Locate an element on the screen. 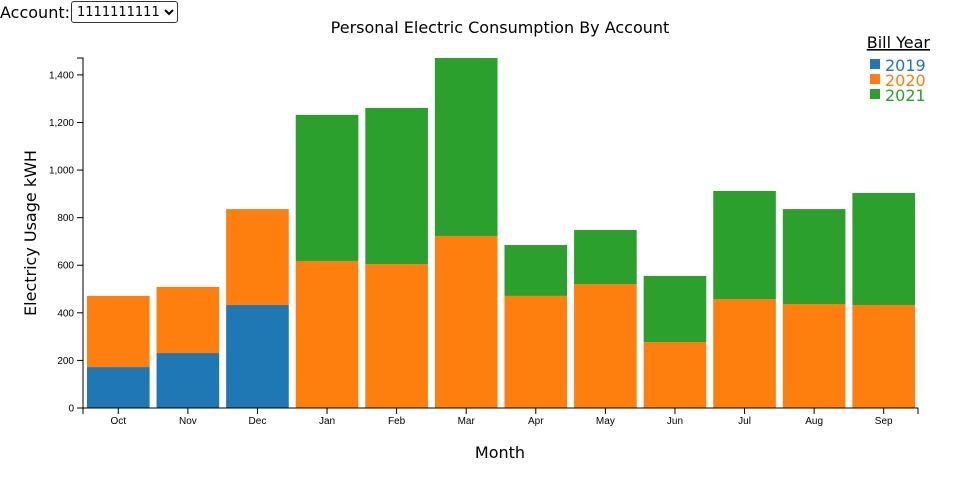 This screenshot has height=500, width=960. legend-title: Bill Year is located at coordinates (899, 42).